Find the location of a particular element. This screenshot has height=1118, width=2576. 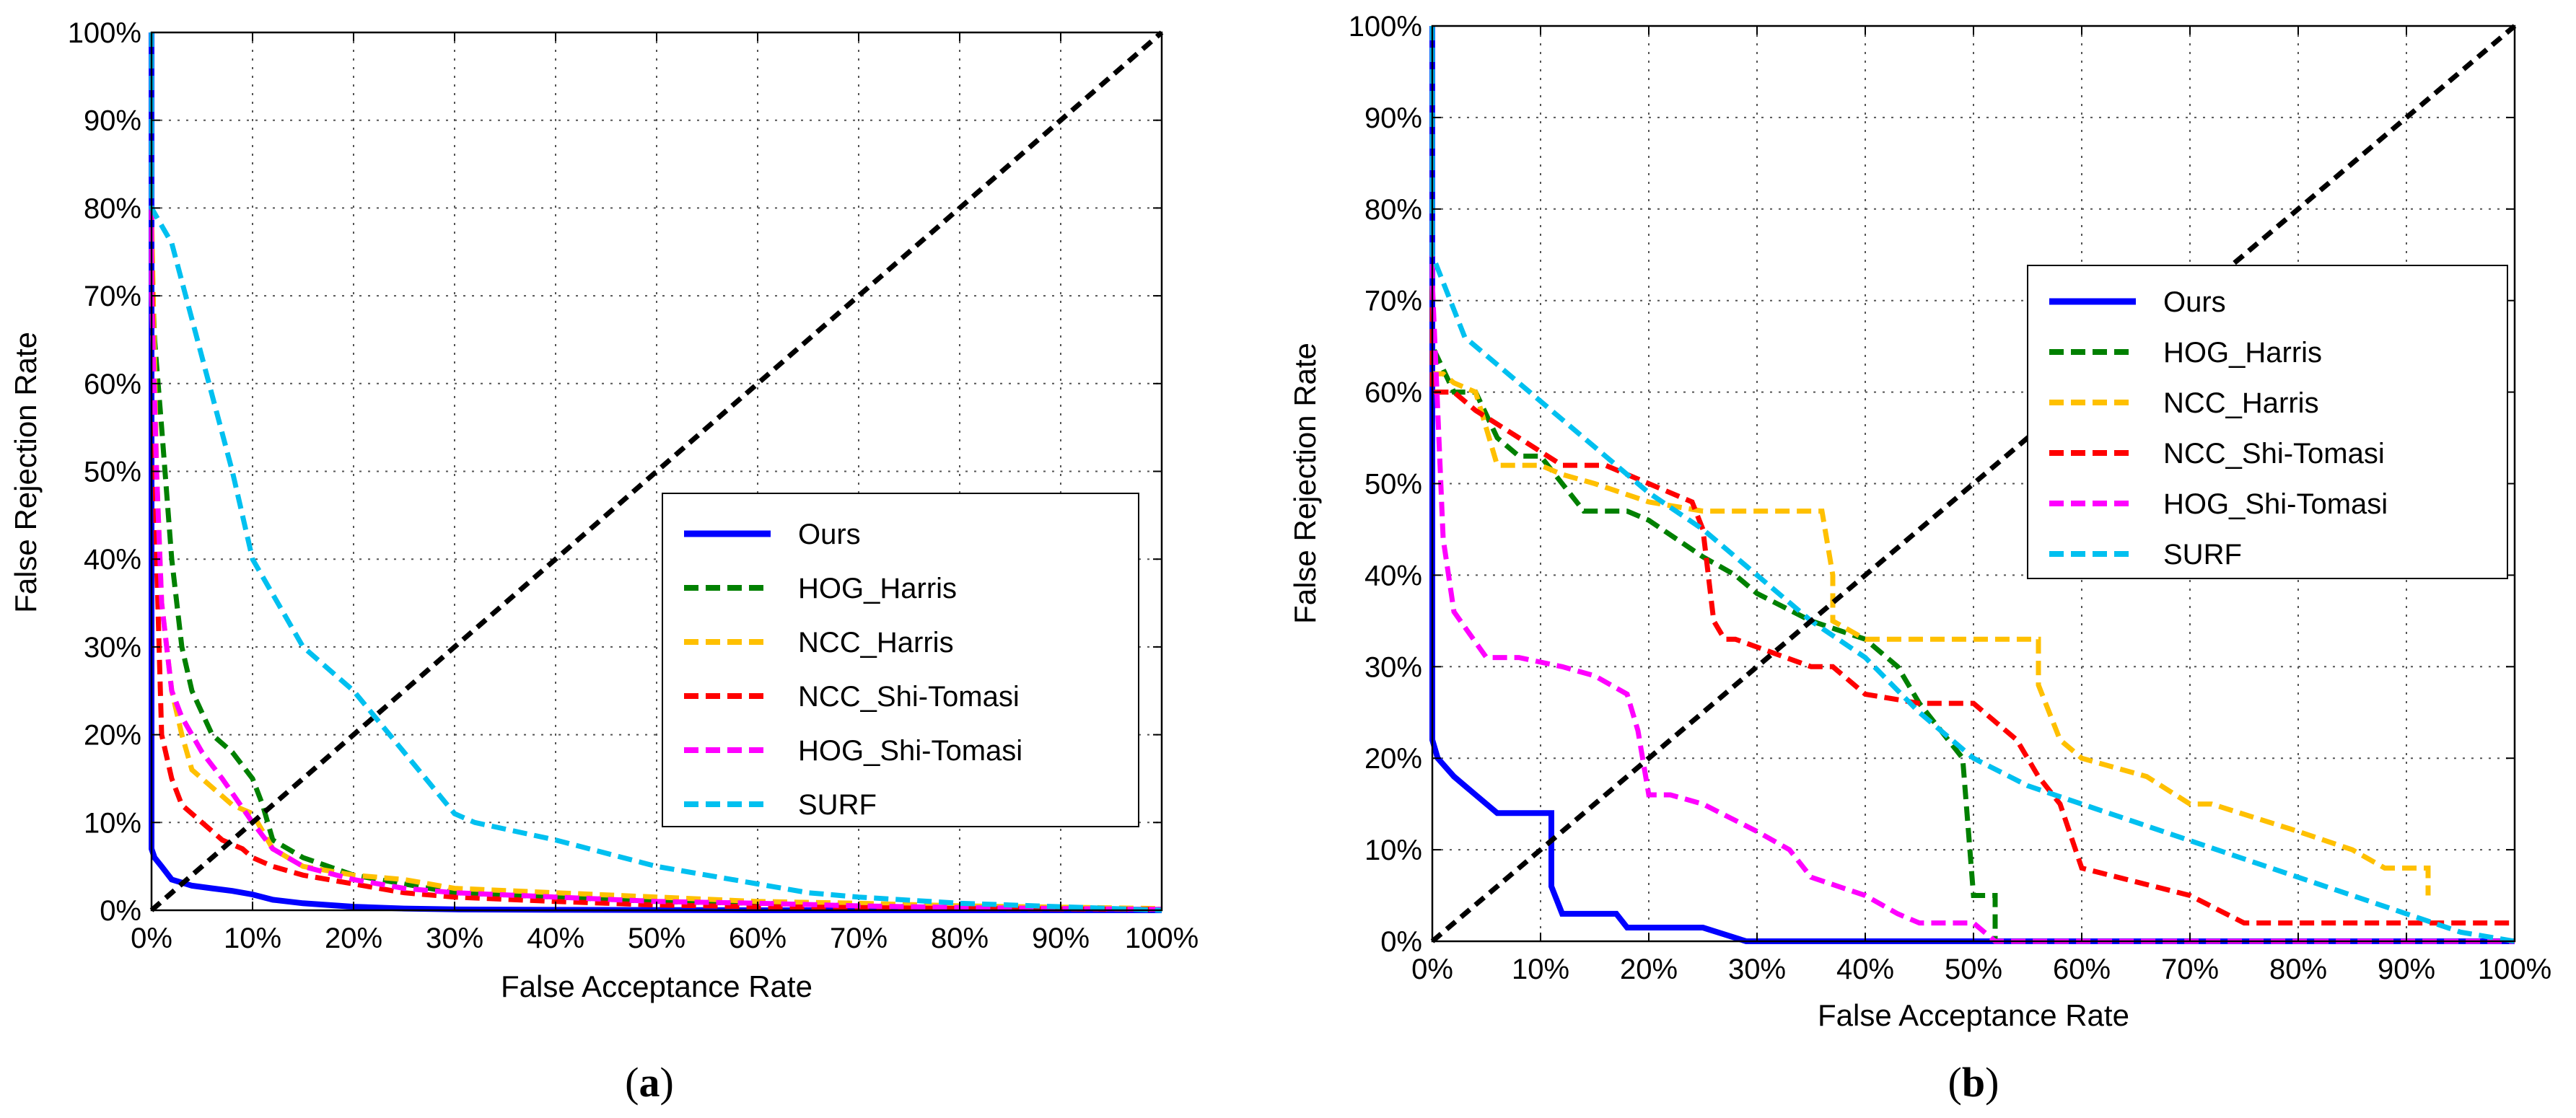

panel-caption: (b) is located at coordinates (1974, 1083).